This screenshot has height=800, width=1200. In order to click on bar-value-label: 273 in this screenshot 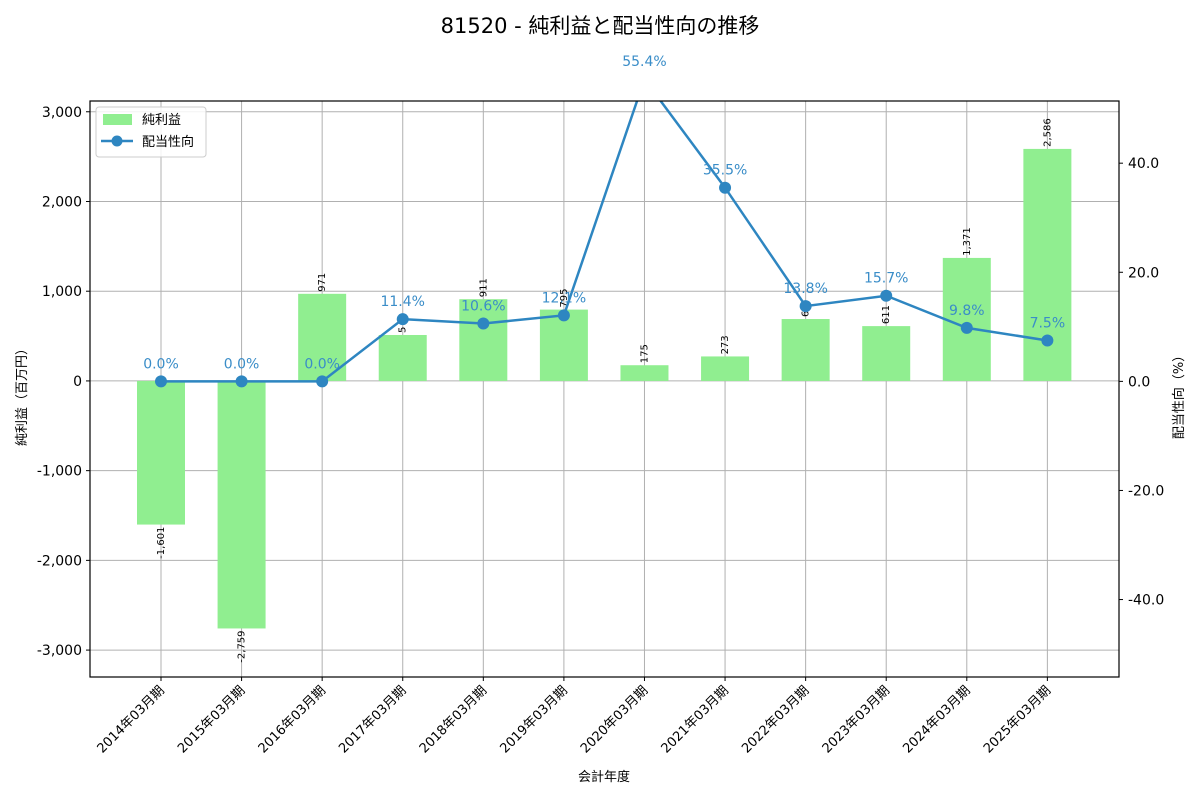, I will do `click(725, 344)`.